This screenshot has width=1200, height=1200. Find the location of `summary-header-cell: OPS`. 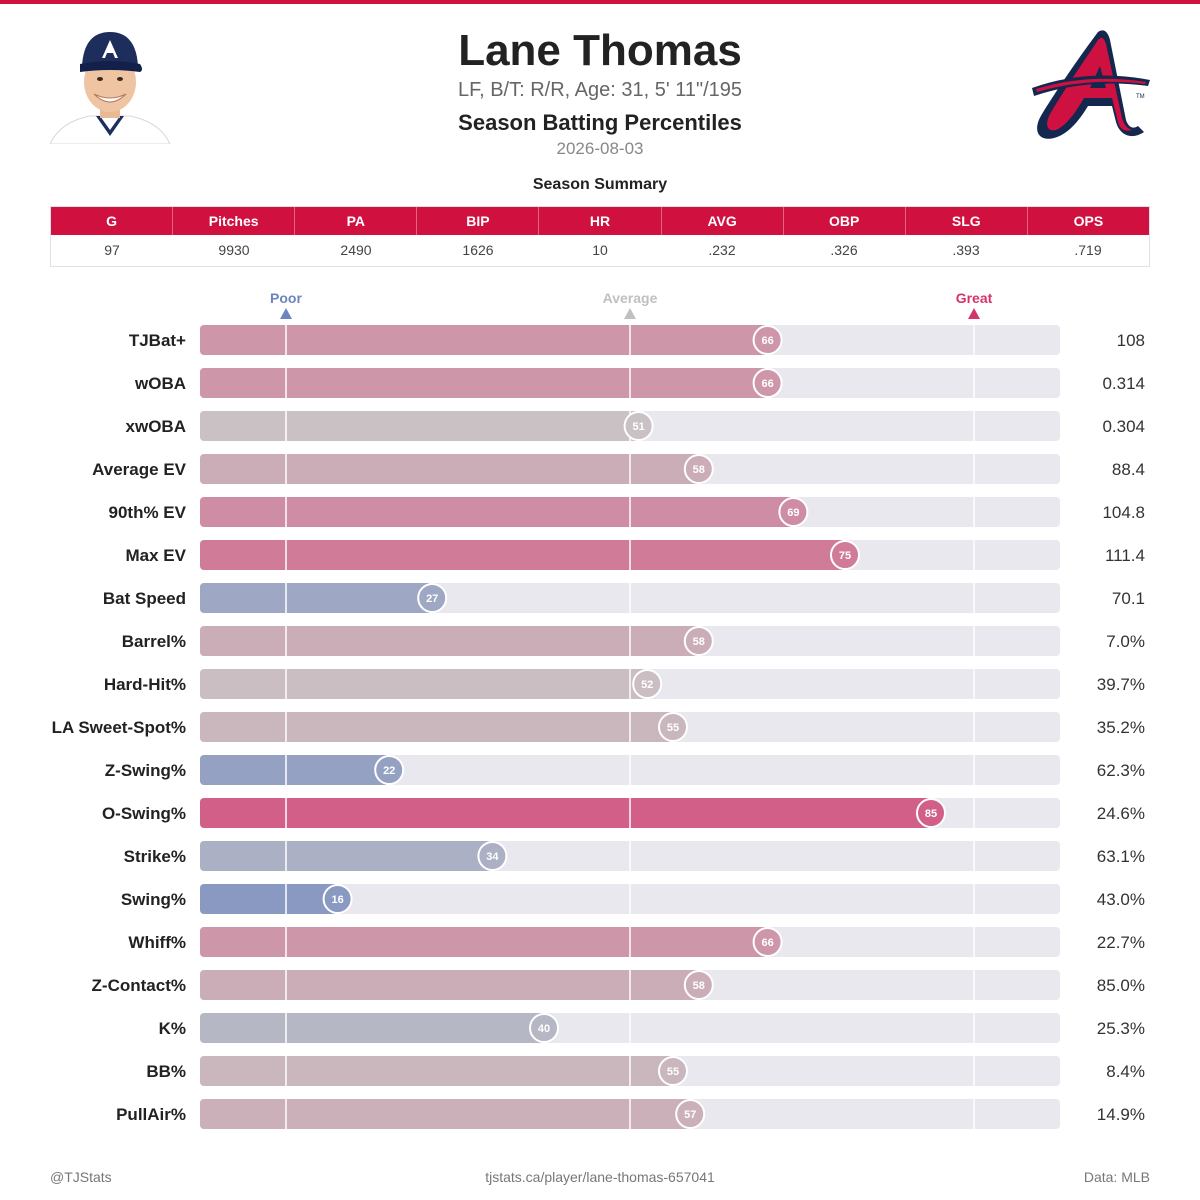

summary-header-cell: OPS is located at coordinates (1087, 221).